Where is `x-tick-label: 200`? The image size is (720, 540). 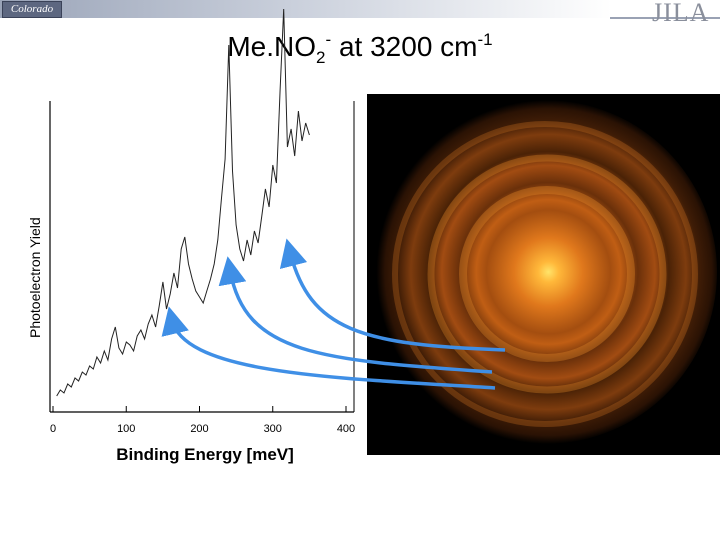
x-tick-label: 200 is located at coordinates (199, 429).